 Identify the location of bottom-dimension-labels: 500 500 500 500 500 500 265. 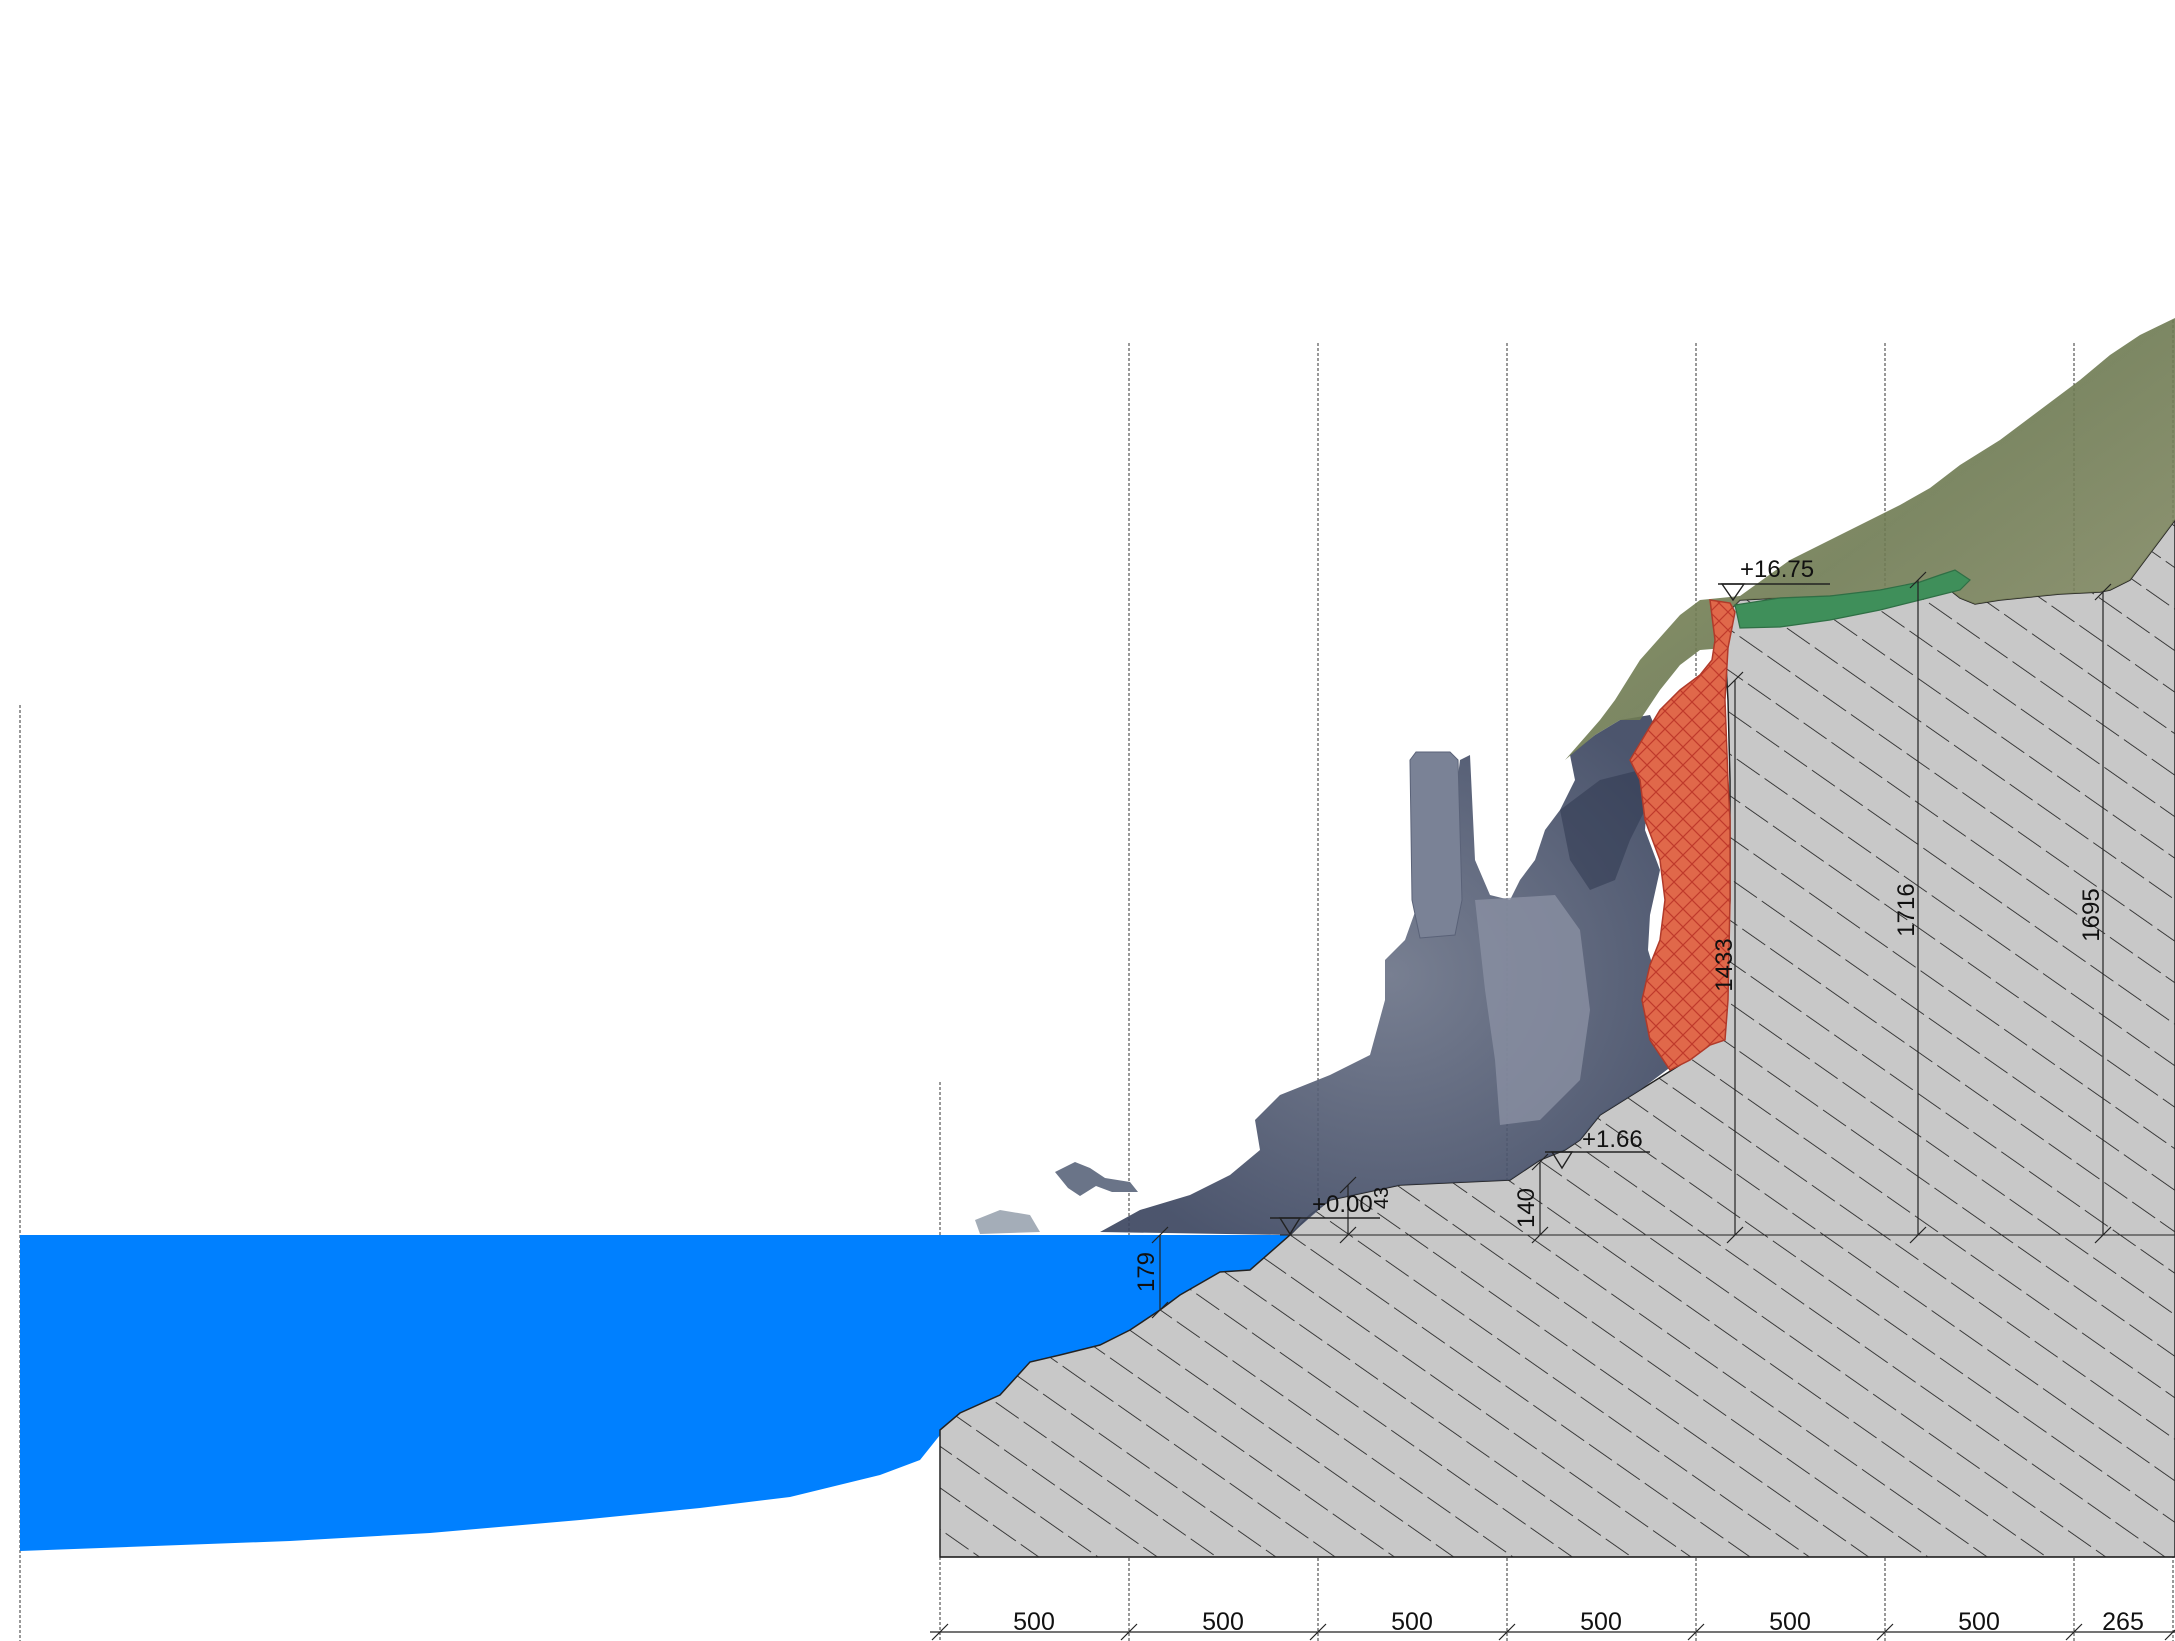
(1578, 1622).